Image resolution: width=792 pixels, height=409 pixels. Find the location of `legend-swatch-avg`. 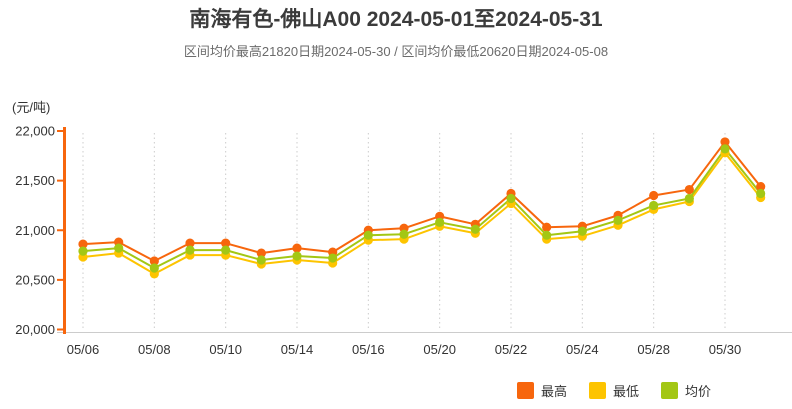

legend-swatch-avg is located at coordinates (670, 390).